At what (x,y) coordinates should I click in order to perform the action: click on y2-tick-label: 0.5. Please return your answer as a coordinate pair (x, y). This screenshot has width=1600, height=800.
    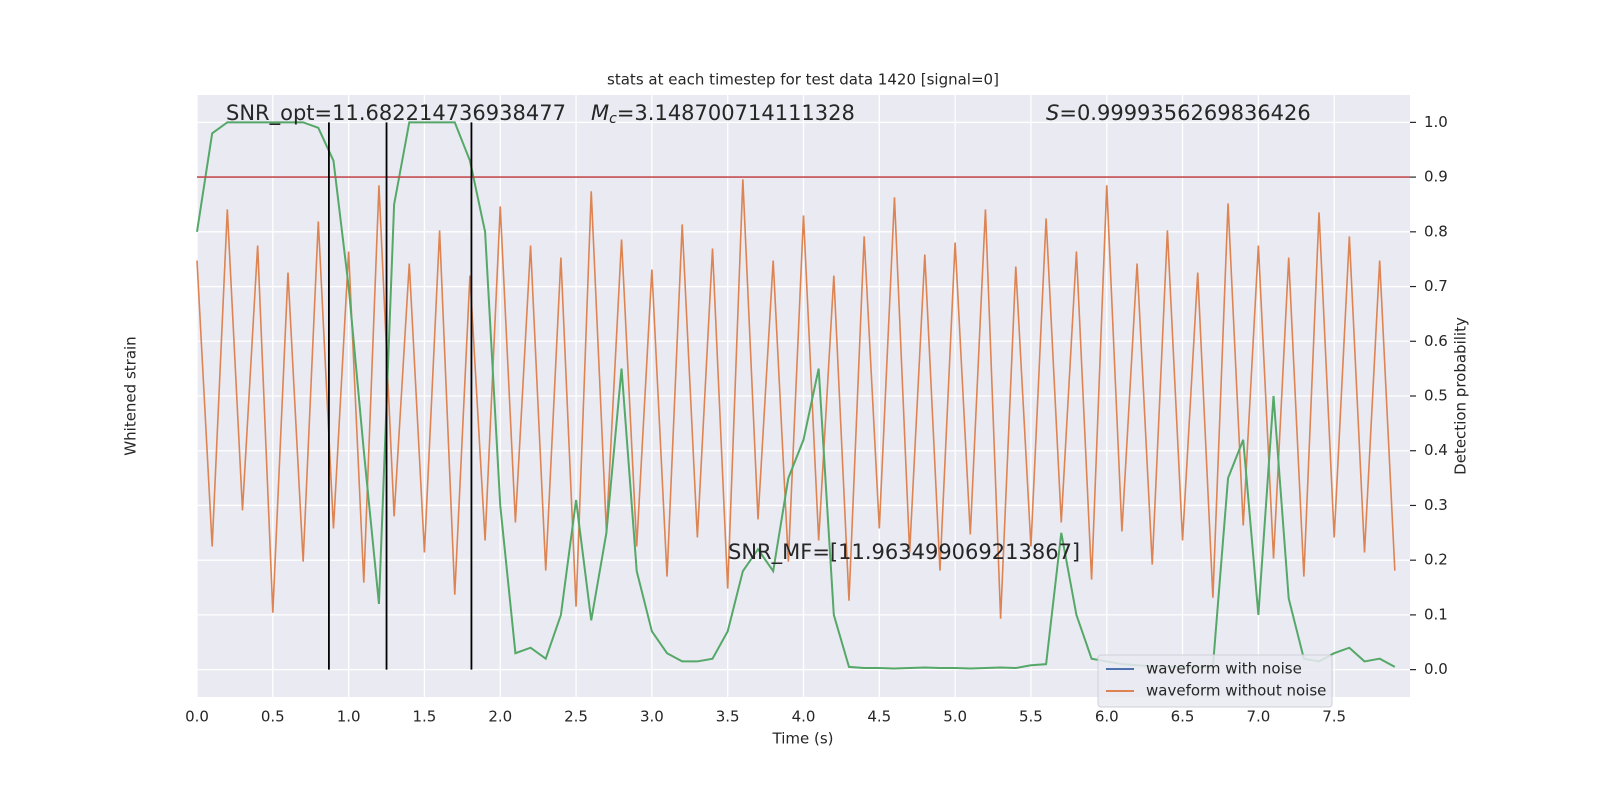
    Looking at the image, I should click on (1436, 396).